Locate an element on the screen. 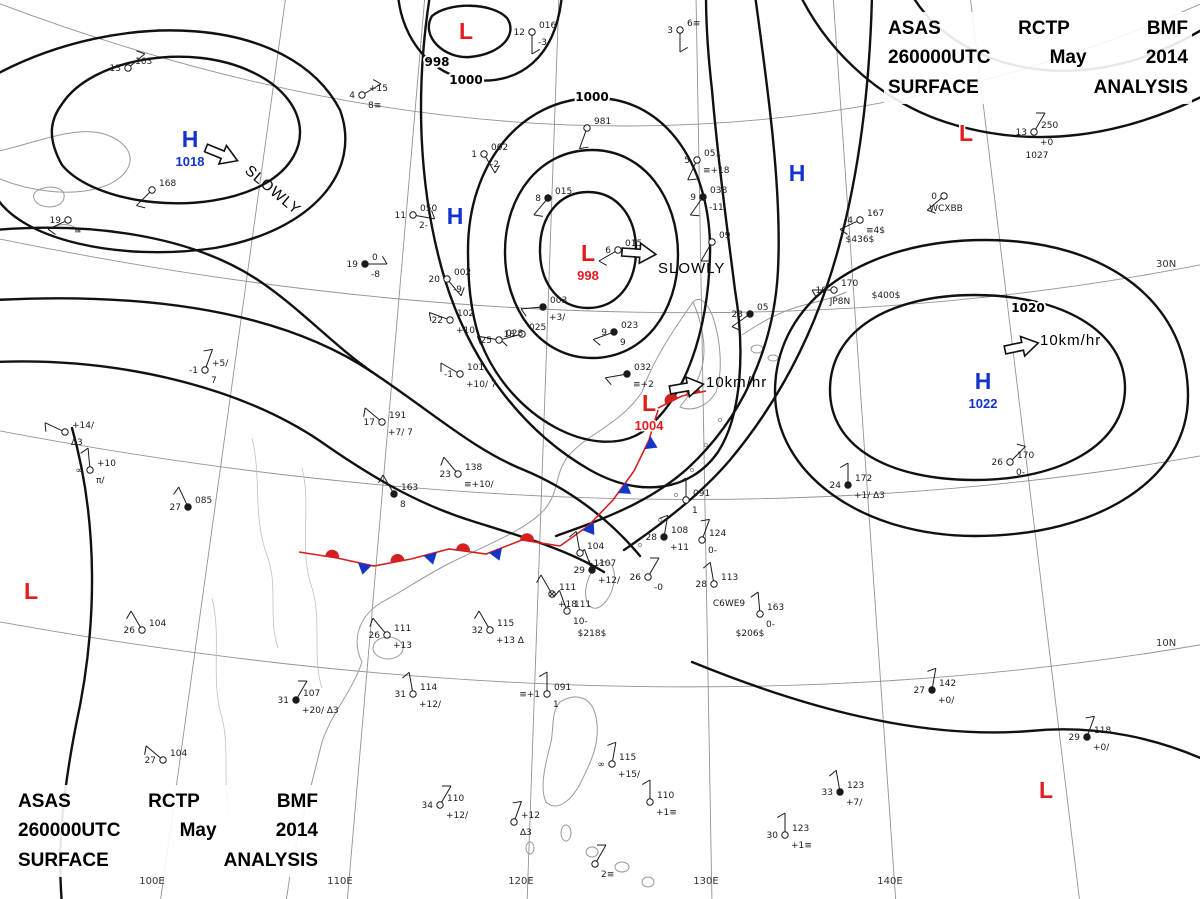  map-text: 27 is located at coordinates (150, 761).